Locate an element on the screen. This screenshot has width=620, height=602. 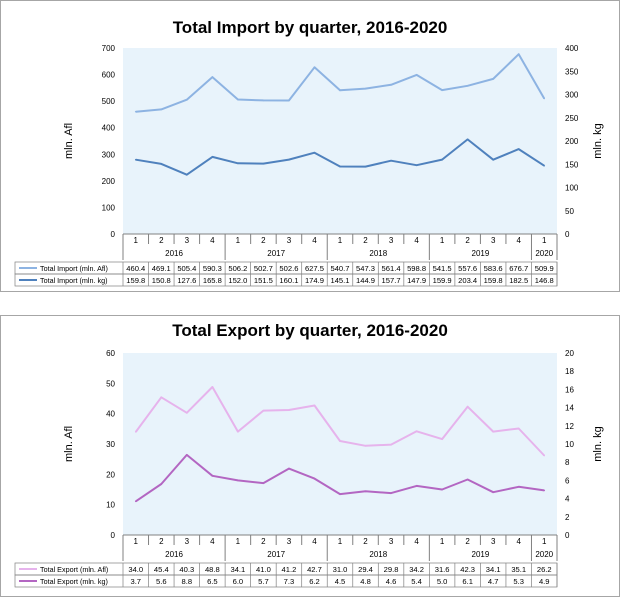
export-table-value: 6.2 is located at coordinates (314, 581).